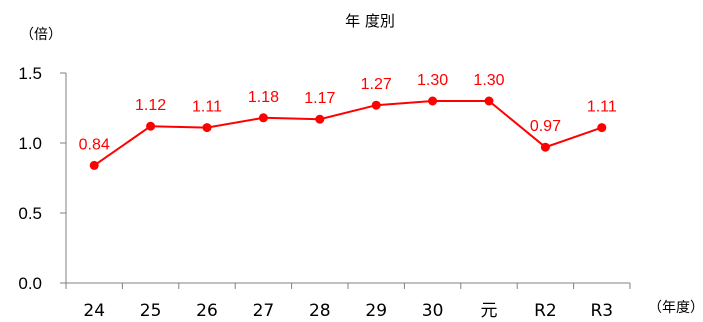 This screenshot has height=322, width=703. Describe the element at coordinates (94, 144) in the screenshot. I see `data-label: 0.84` at that location.